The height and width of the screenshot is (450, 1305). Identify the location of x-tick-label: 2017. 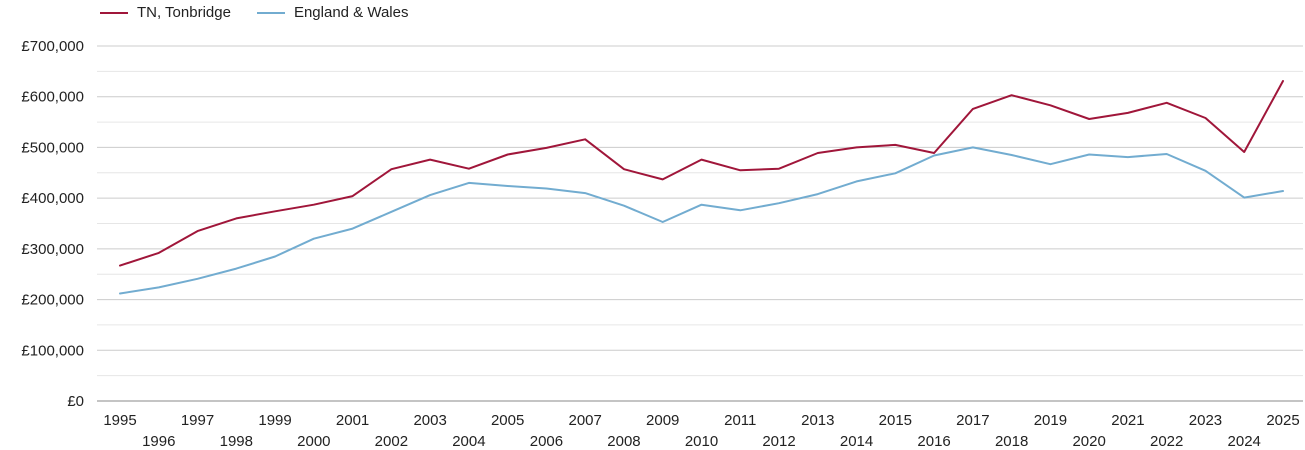
(972, 420).